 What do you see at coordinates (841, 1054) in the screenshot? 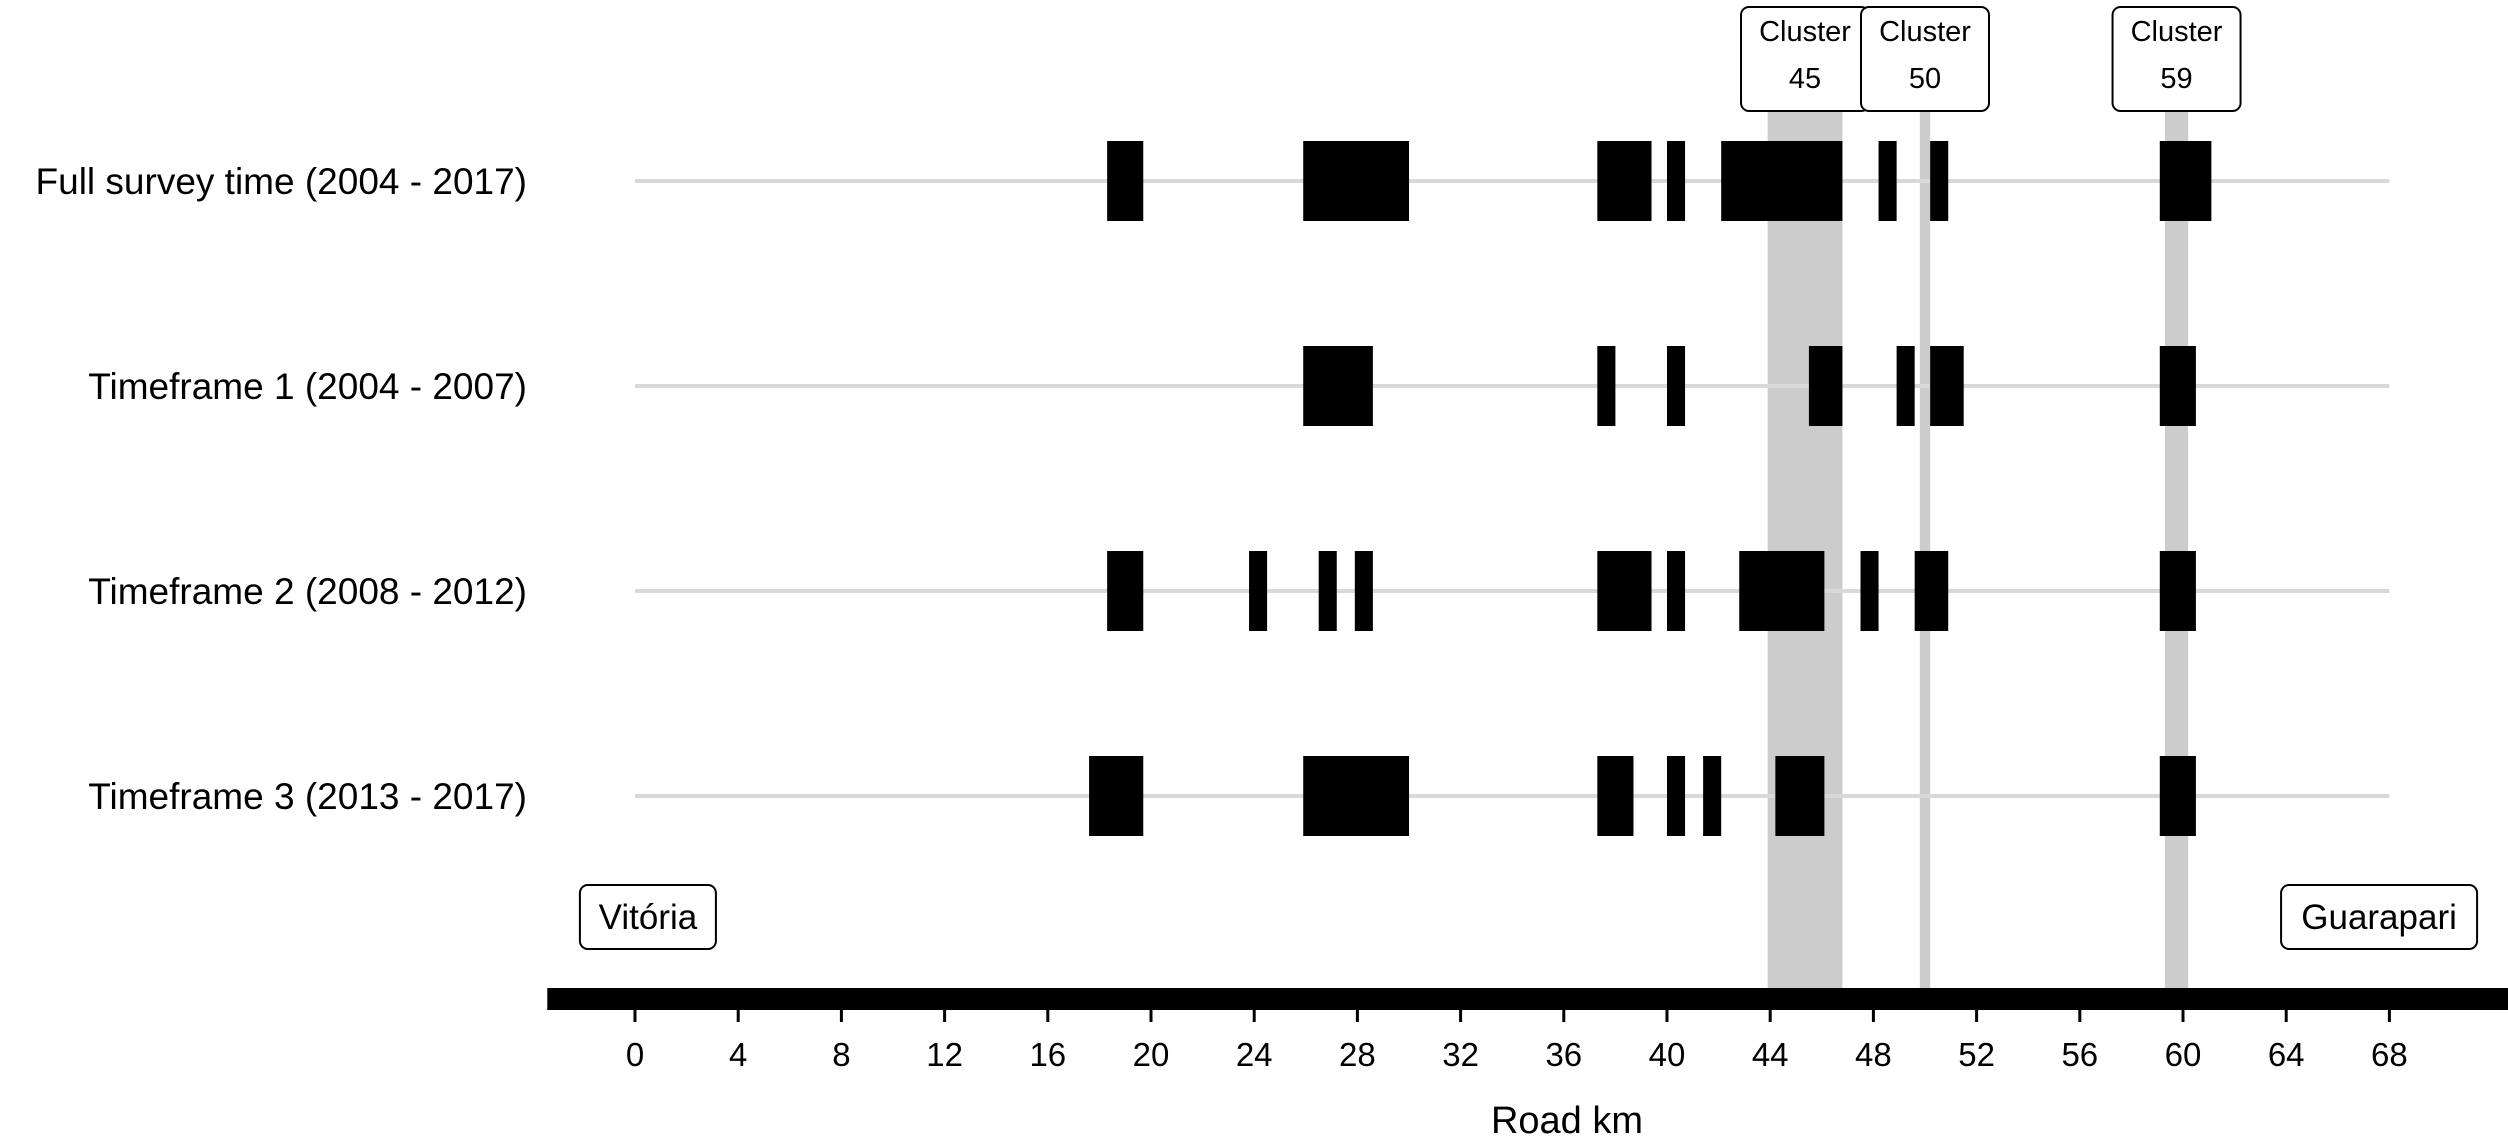
I see `tick-label-8: 8` at bounding box center [841, 1054].